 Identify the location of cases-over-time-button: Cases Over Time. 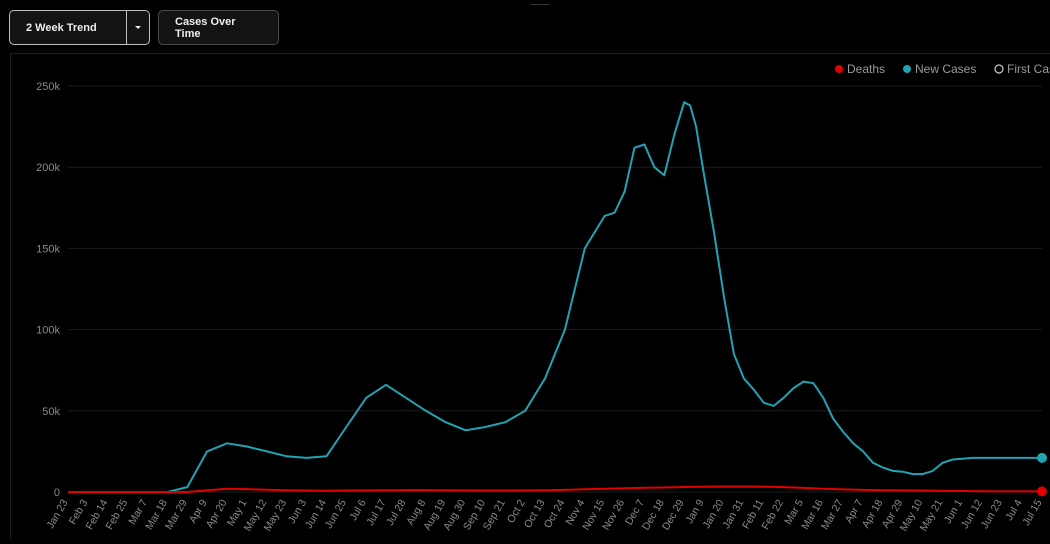
(218, 27).